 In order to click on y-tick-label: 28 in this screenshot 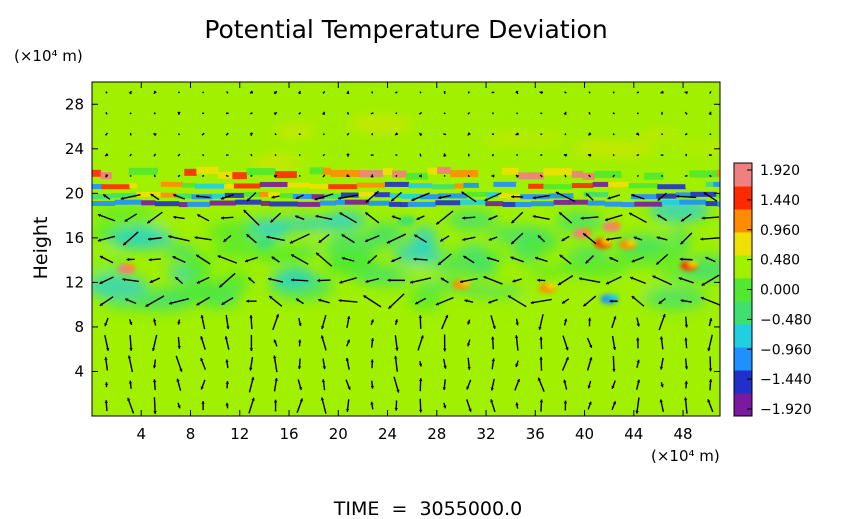, I will do `click(74, 104)`.